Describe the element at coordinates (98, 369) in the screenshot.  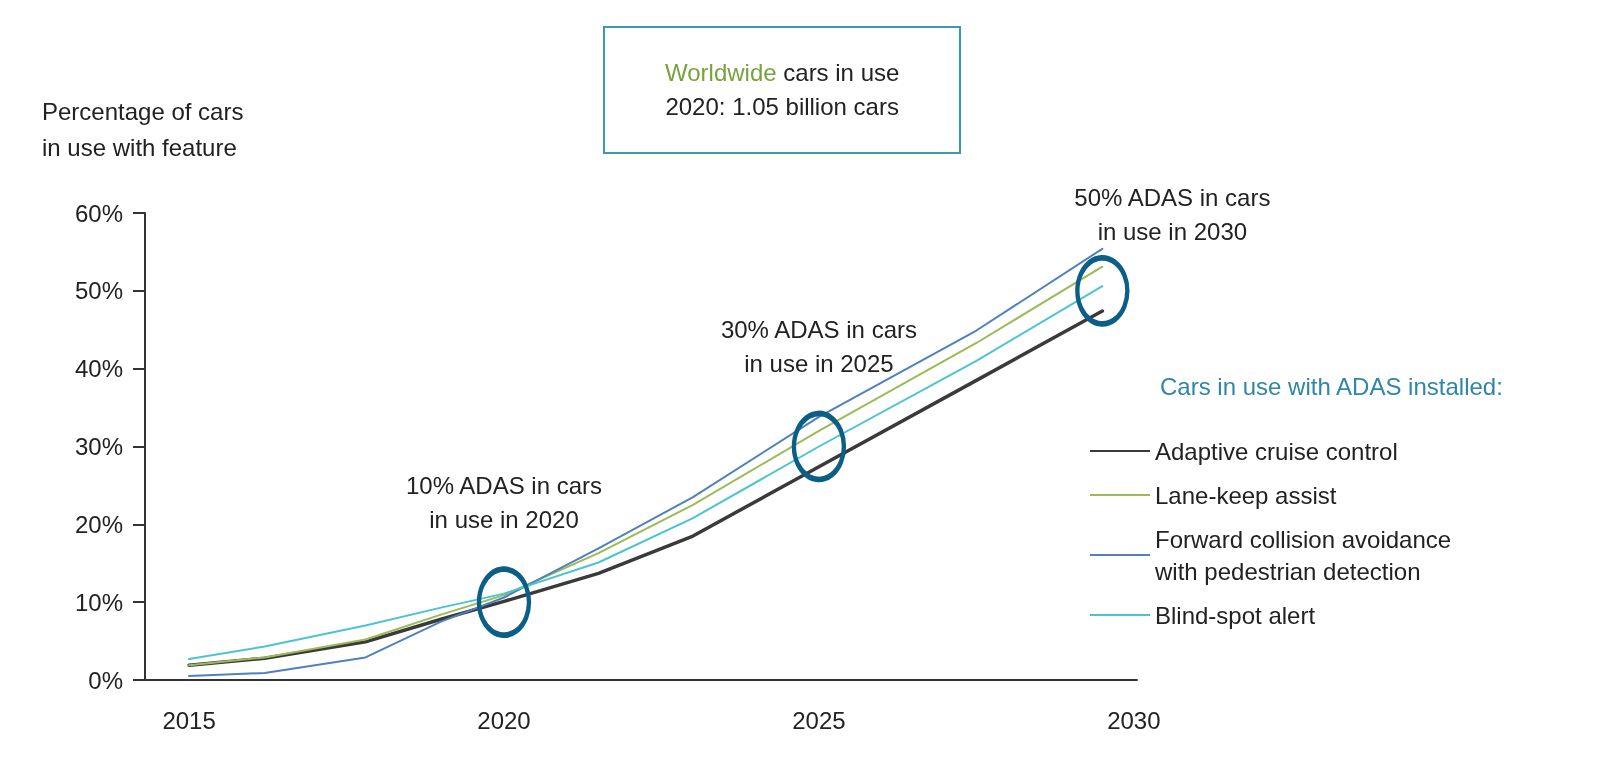
I see `y-tick-label: 40%` at that location.